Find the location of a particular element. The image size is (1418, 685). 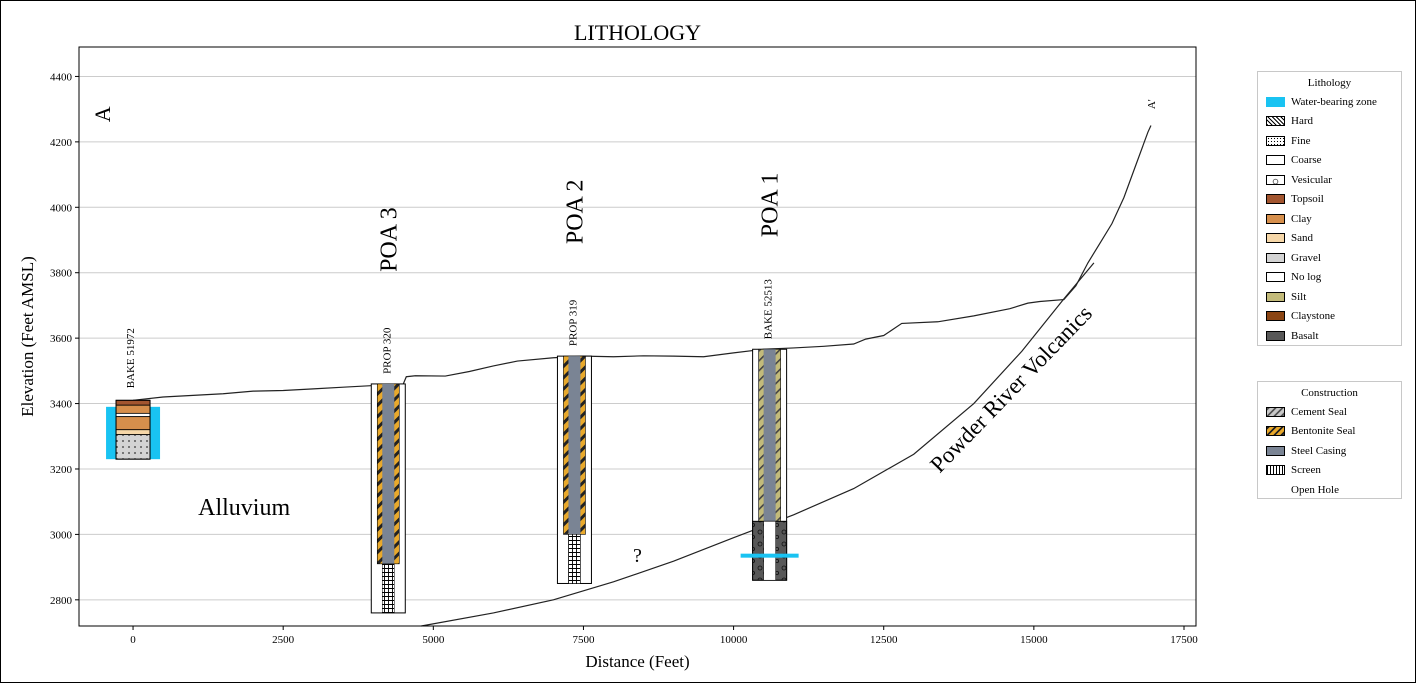

legend-label-sand: Sand is located at coordinates (1302, 238).